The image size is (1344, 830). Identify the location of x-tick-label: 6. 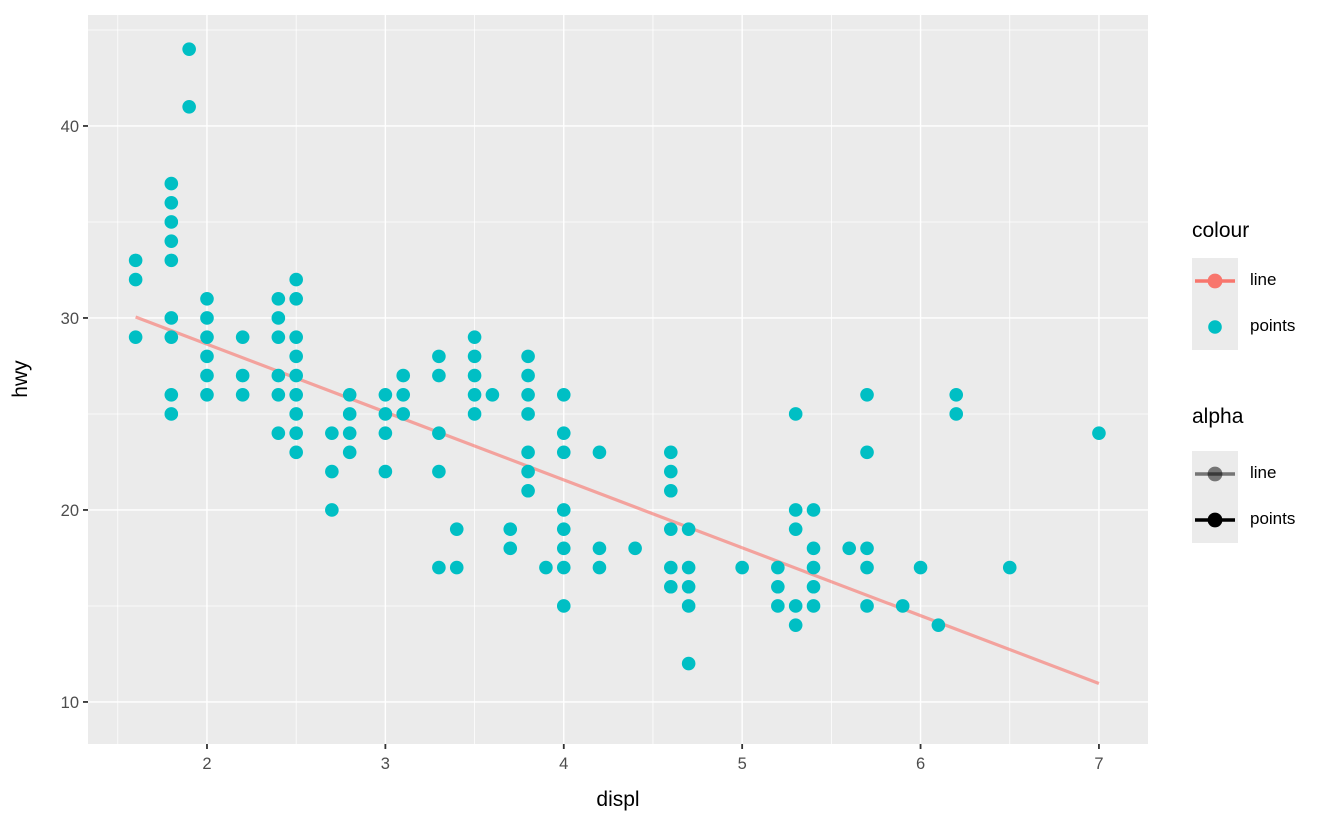
(920, 764).